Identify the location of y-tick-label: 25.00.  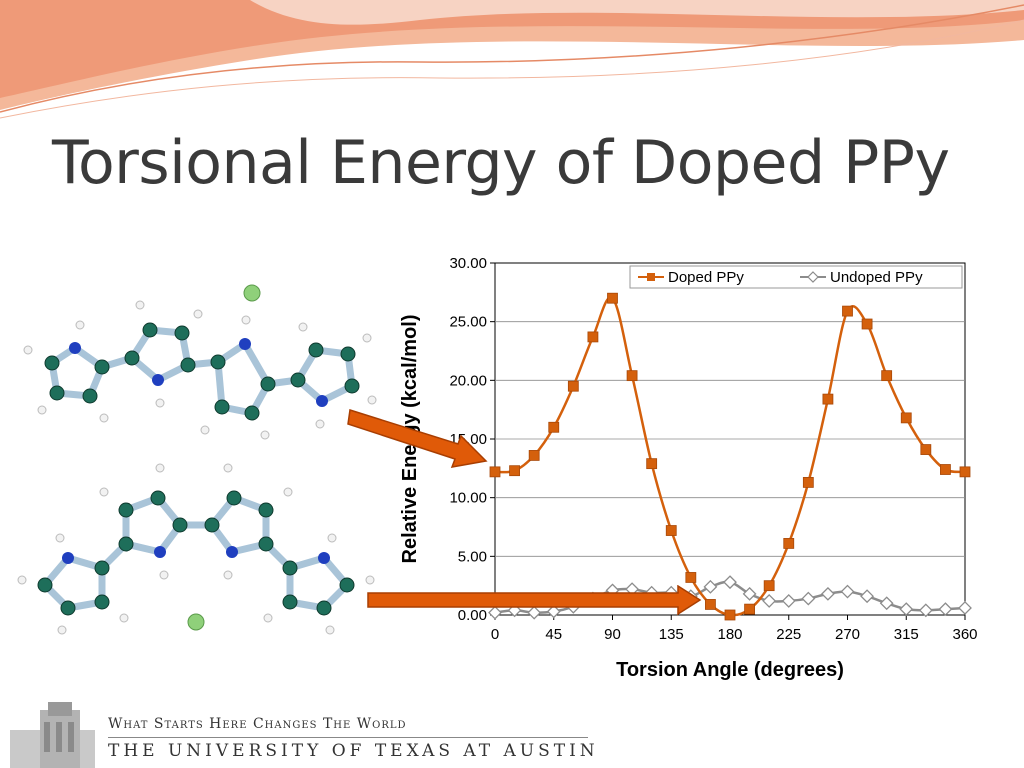
(468, 322).